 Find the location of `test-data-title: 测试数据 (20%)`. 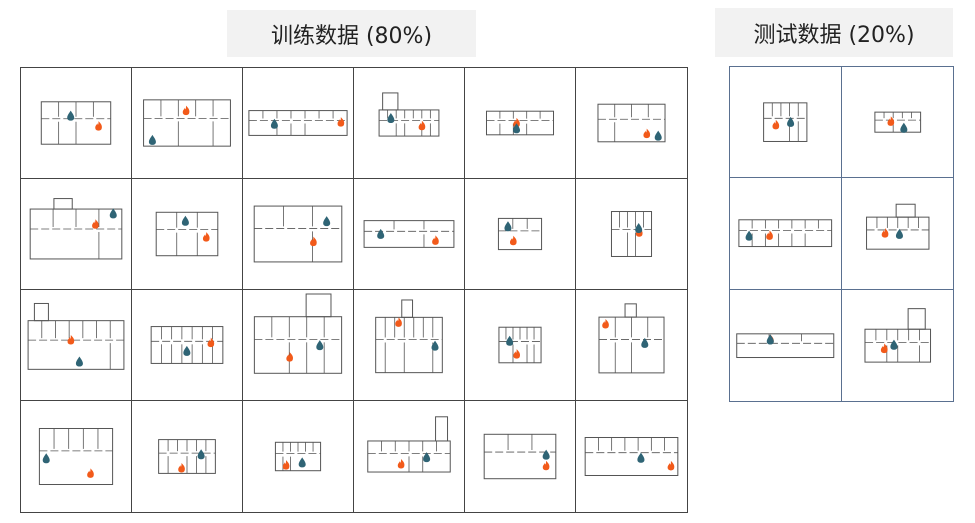

test-data-title: 测试数据 (20%) is located at coordinates (834, 32).